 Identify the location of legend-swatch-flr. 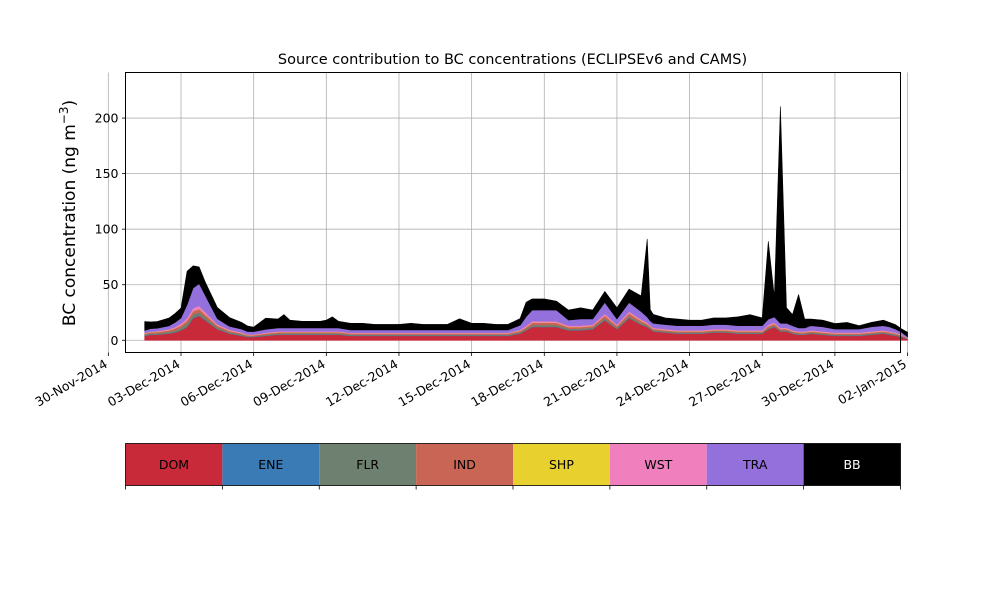
(368, 464).